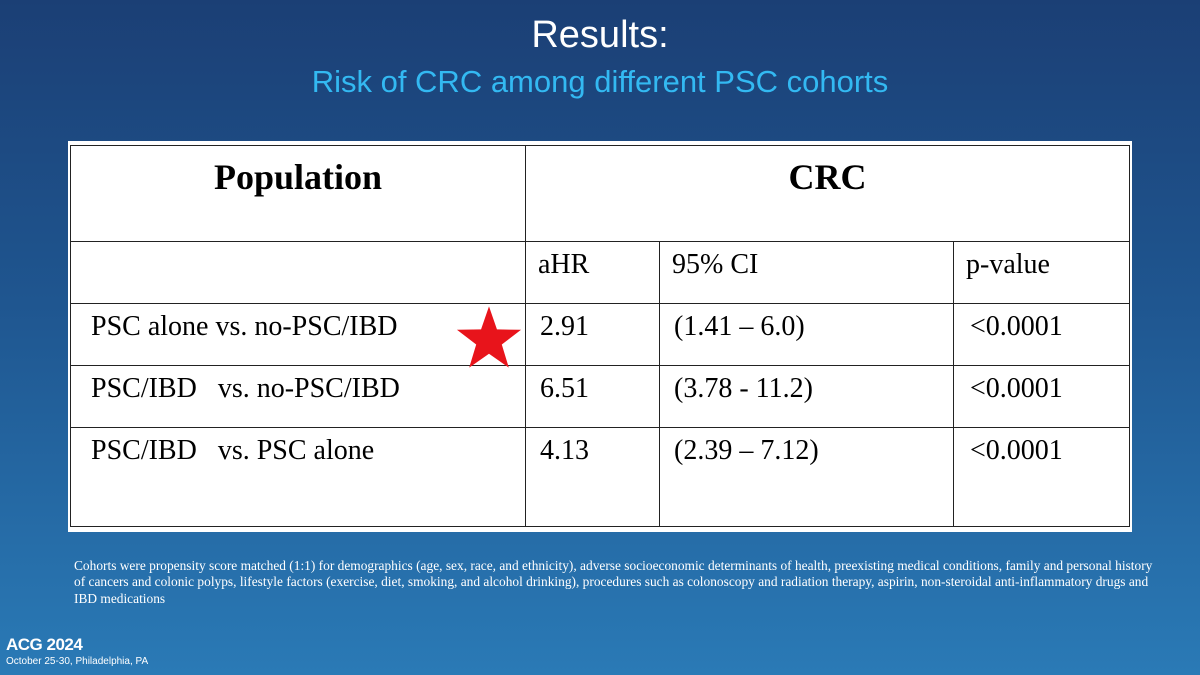  Describe the element at coordinates (298, 334) in the screenshot. I see `row-population: PSC alone vs. no-PSC/IBD` at that location.